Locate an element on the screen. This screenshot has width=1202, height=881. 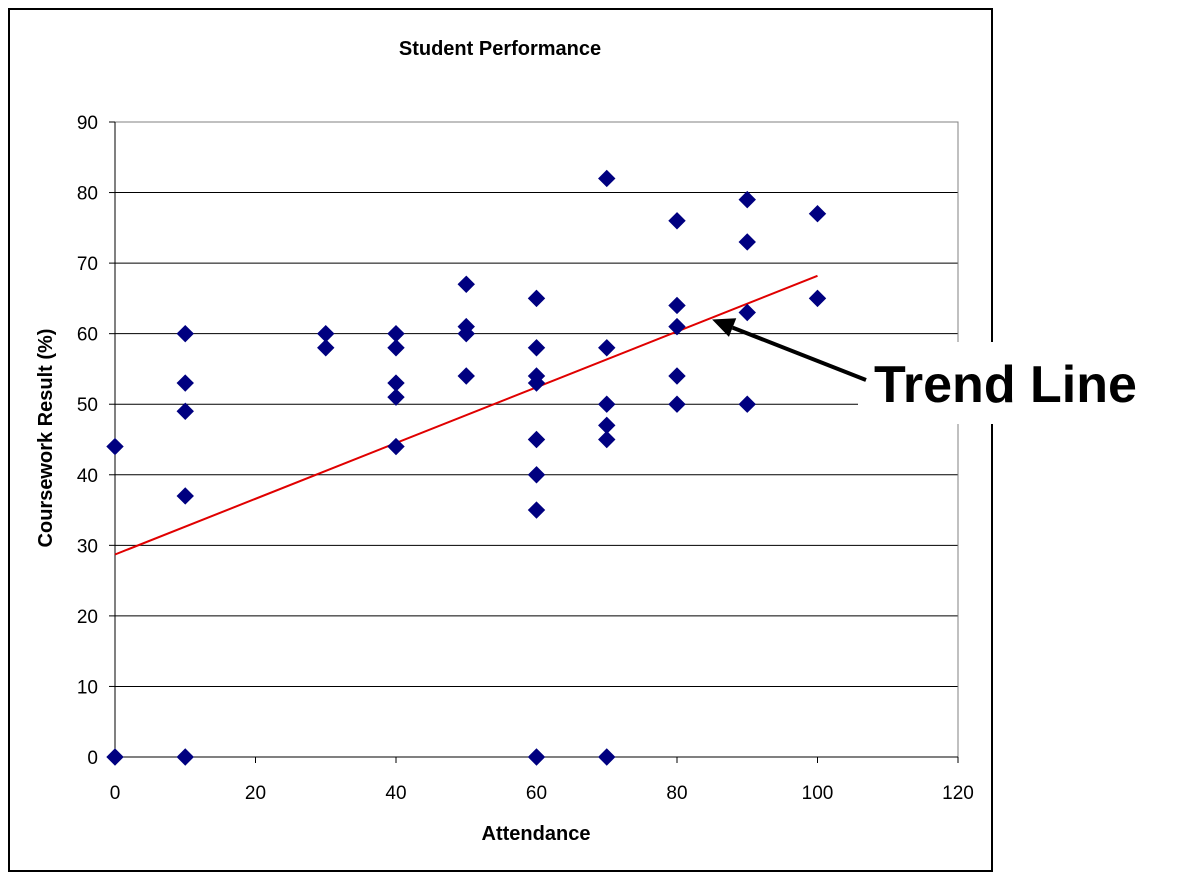
annotation-arrowhead is located at coordinates (724, 327).